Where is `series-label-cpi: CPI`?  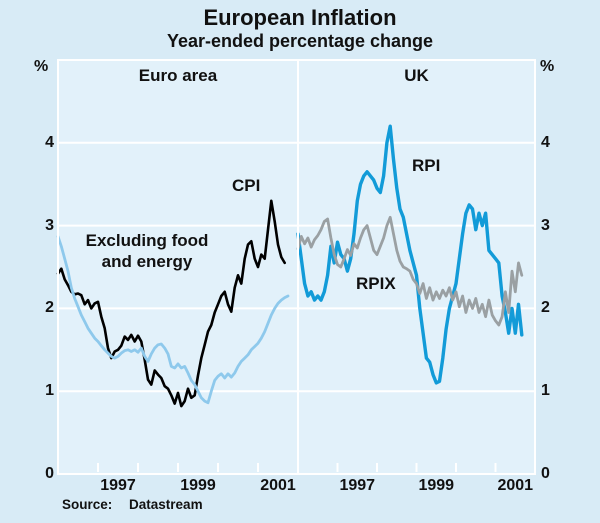
series-label-cpi: CPI is located at coordinates (246, 185).